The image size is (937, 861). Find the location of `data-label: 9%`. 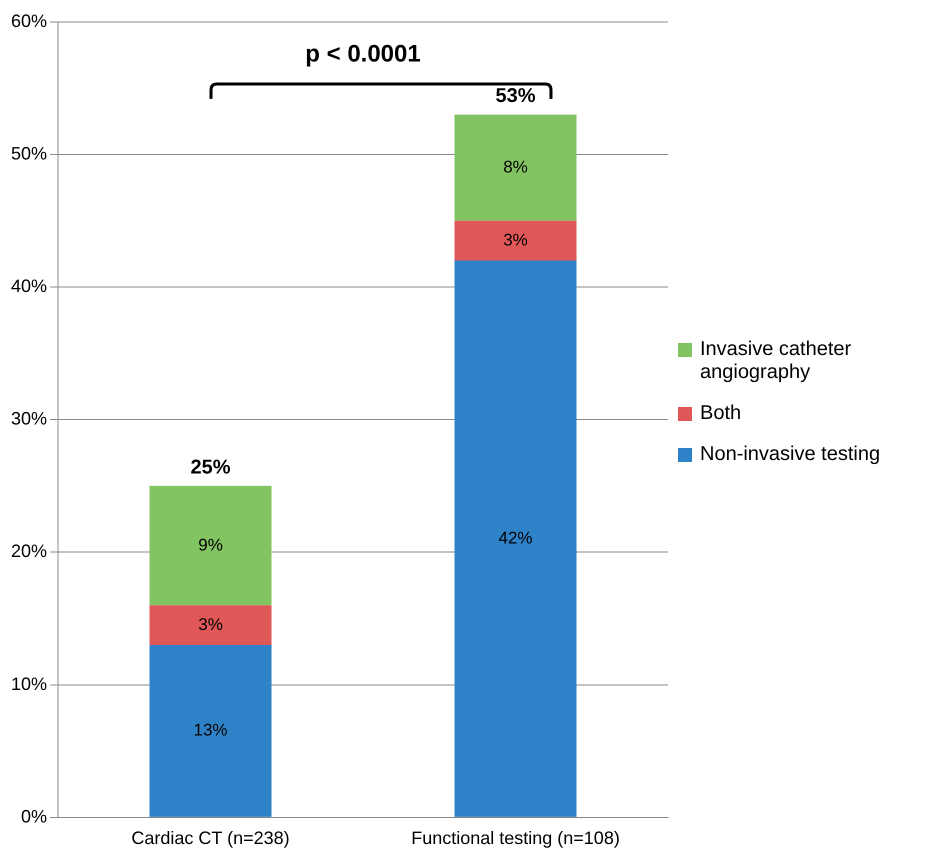

data-label: 9% is located at coordinates (210, 544).